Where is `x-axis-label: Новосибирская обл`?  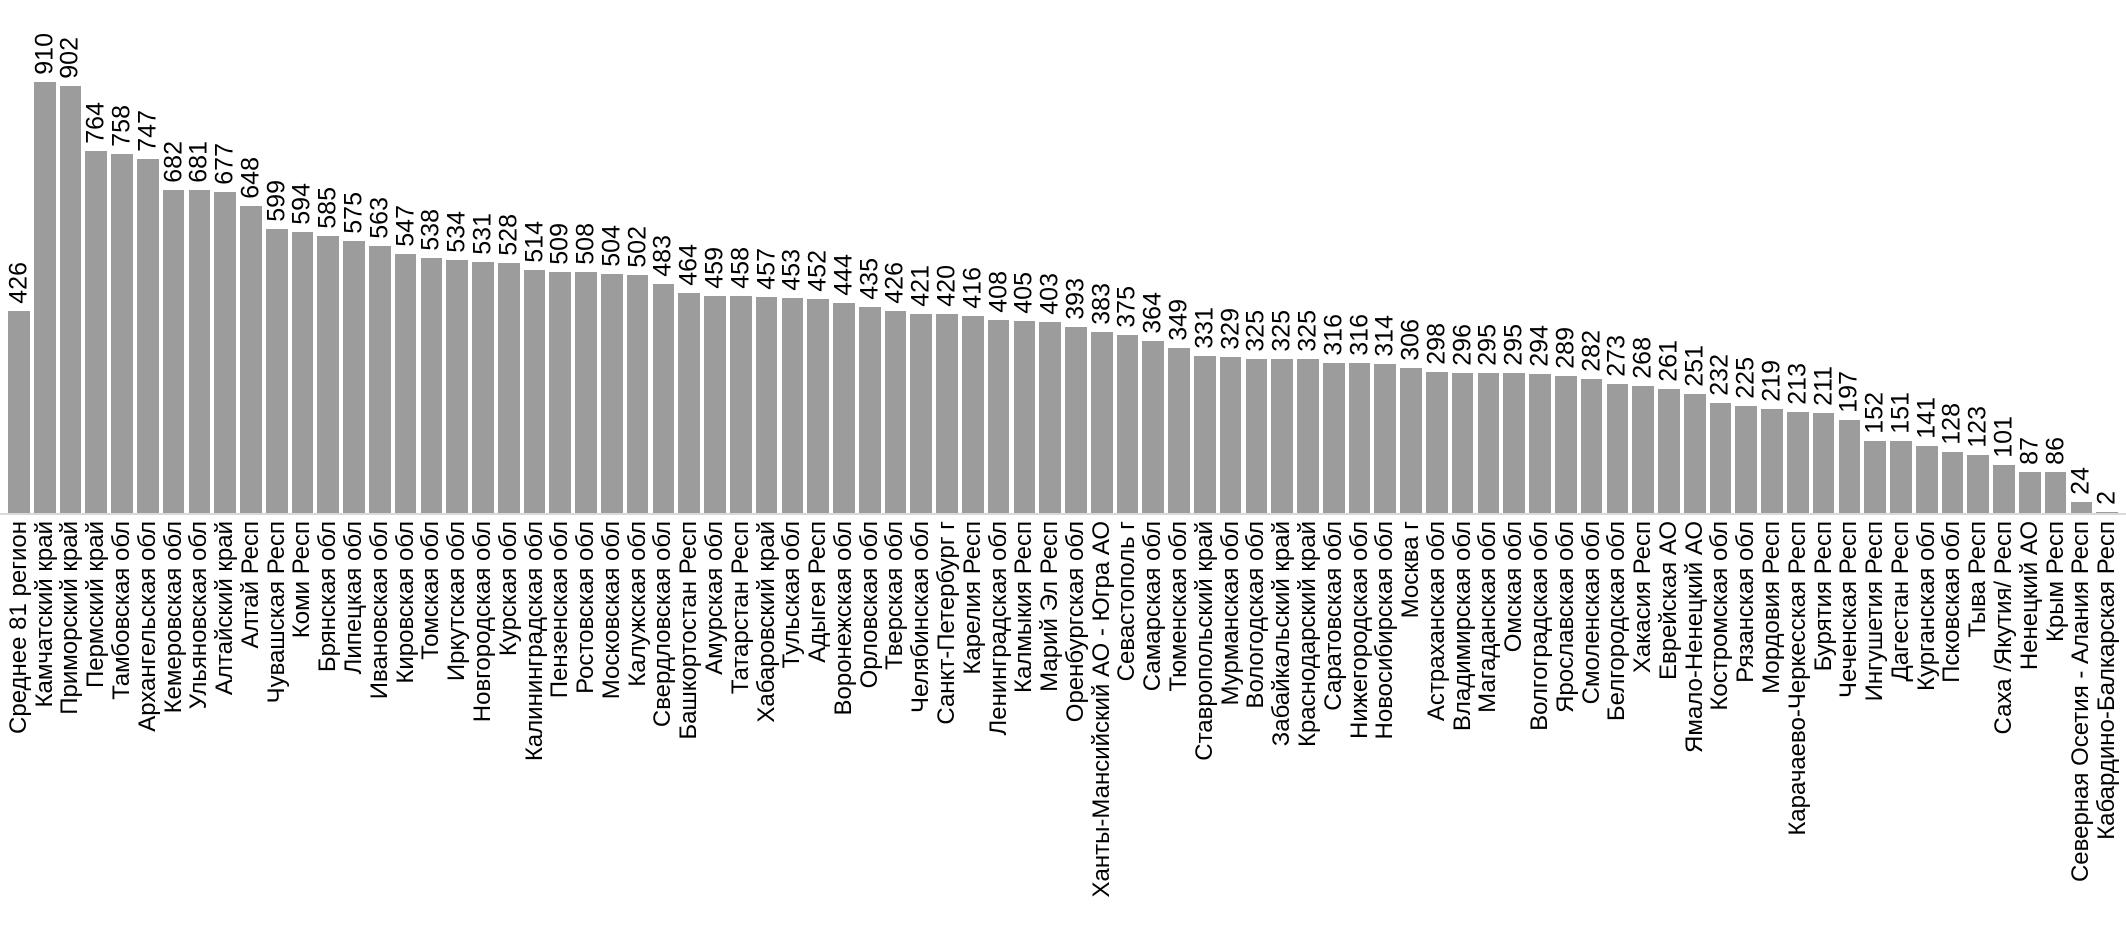
x-axis-label: Новосибирская обл is located at coordinates (1385, 630).